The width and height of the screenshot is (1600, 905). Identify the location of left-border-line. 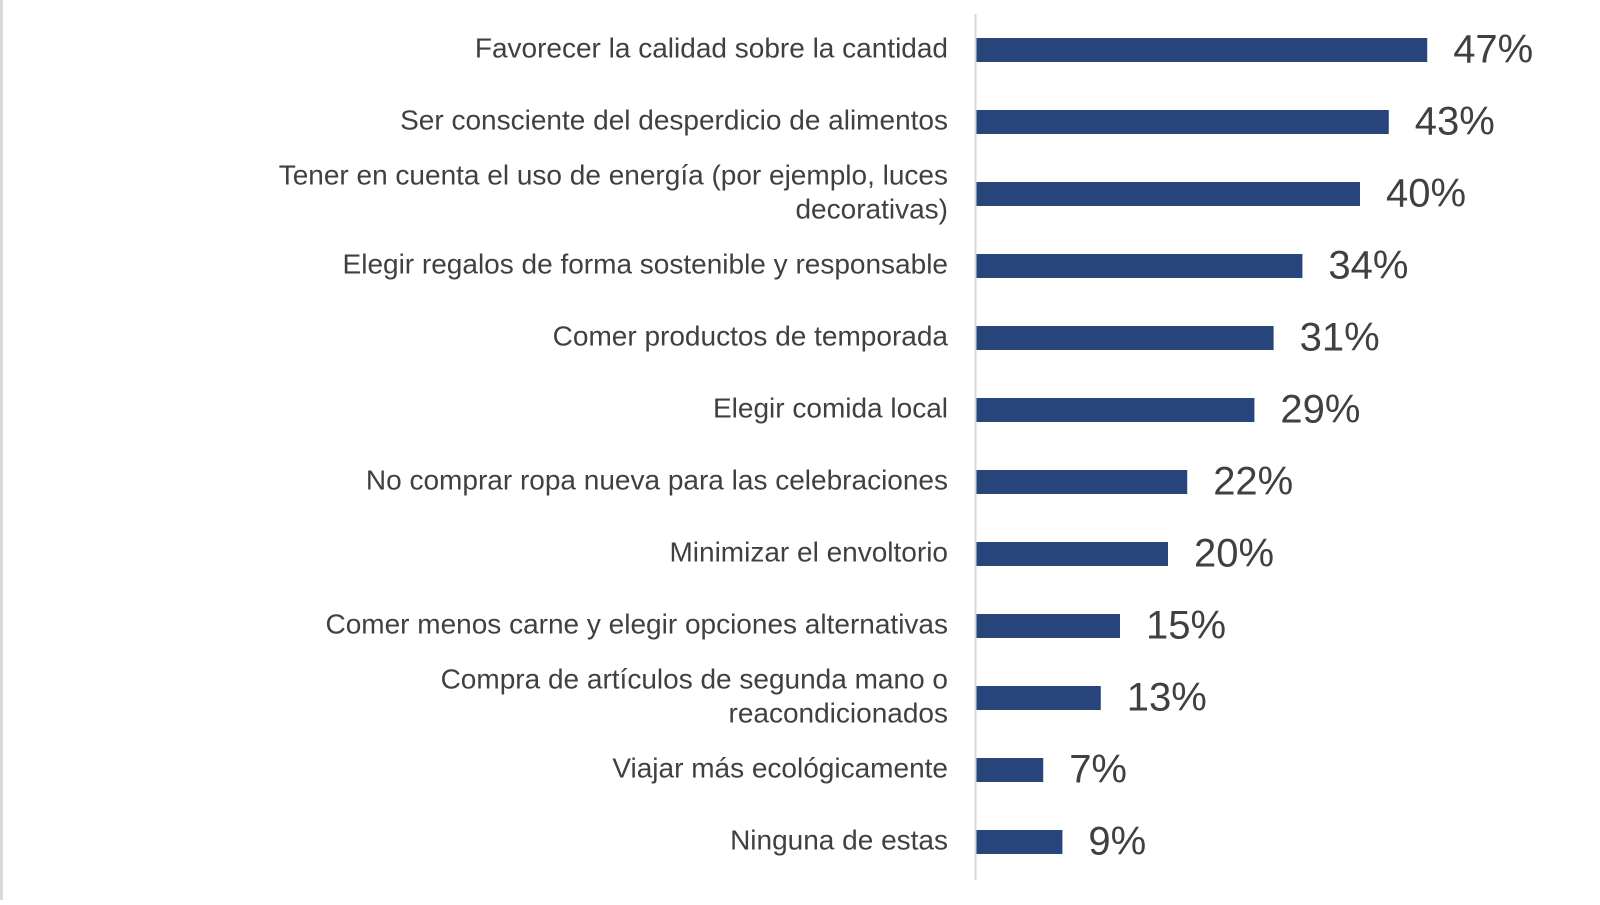
(1, 450).